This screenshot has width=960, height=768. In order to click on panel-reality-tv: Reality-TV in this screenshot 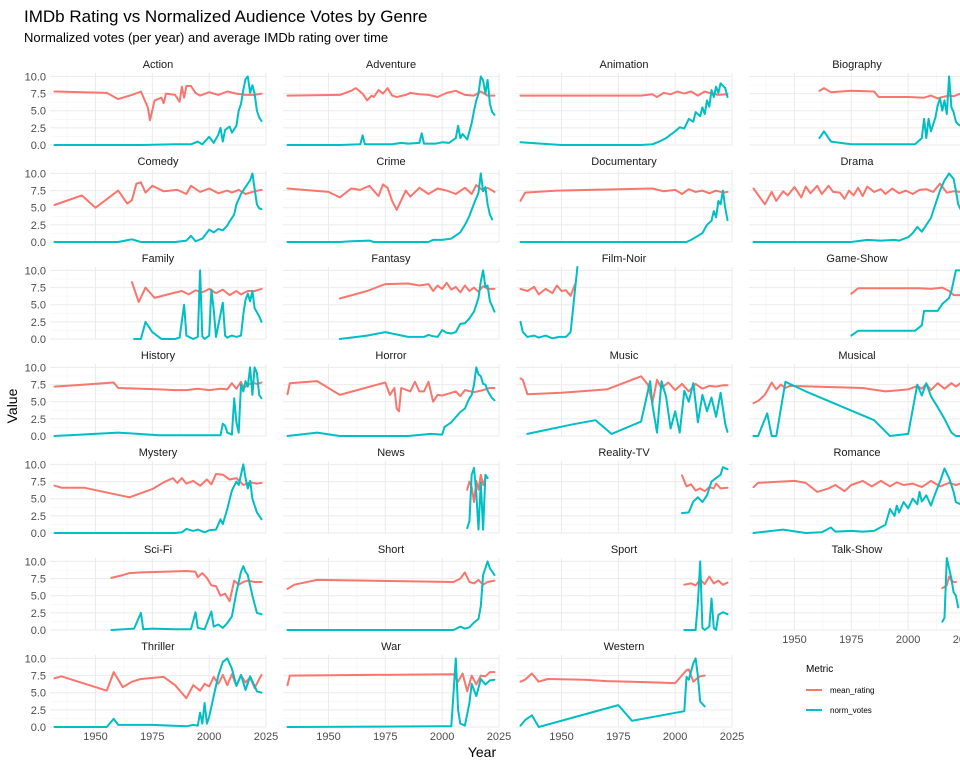, I will do `click(624, 490)`.